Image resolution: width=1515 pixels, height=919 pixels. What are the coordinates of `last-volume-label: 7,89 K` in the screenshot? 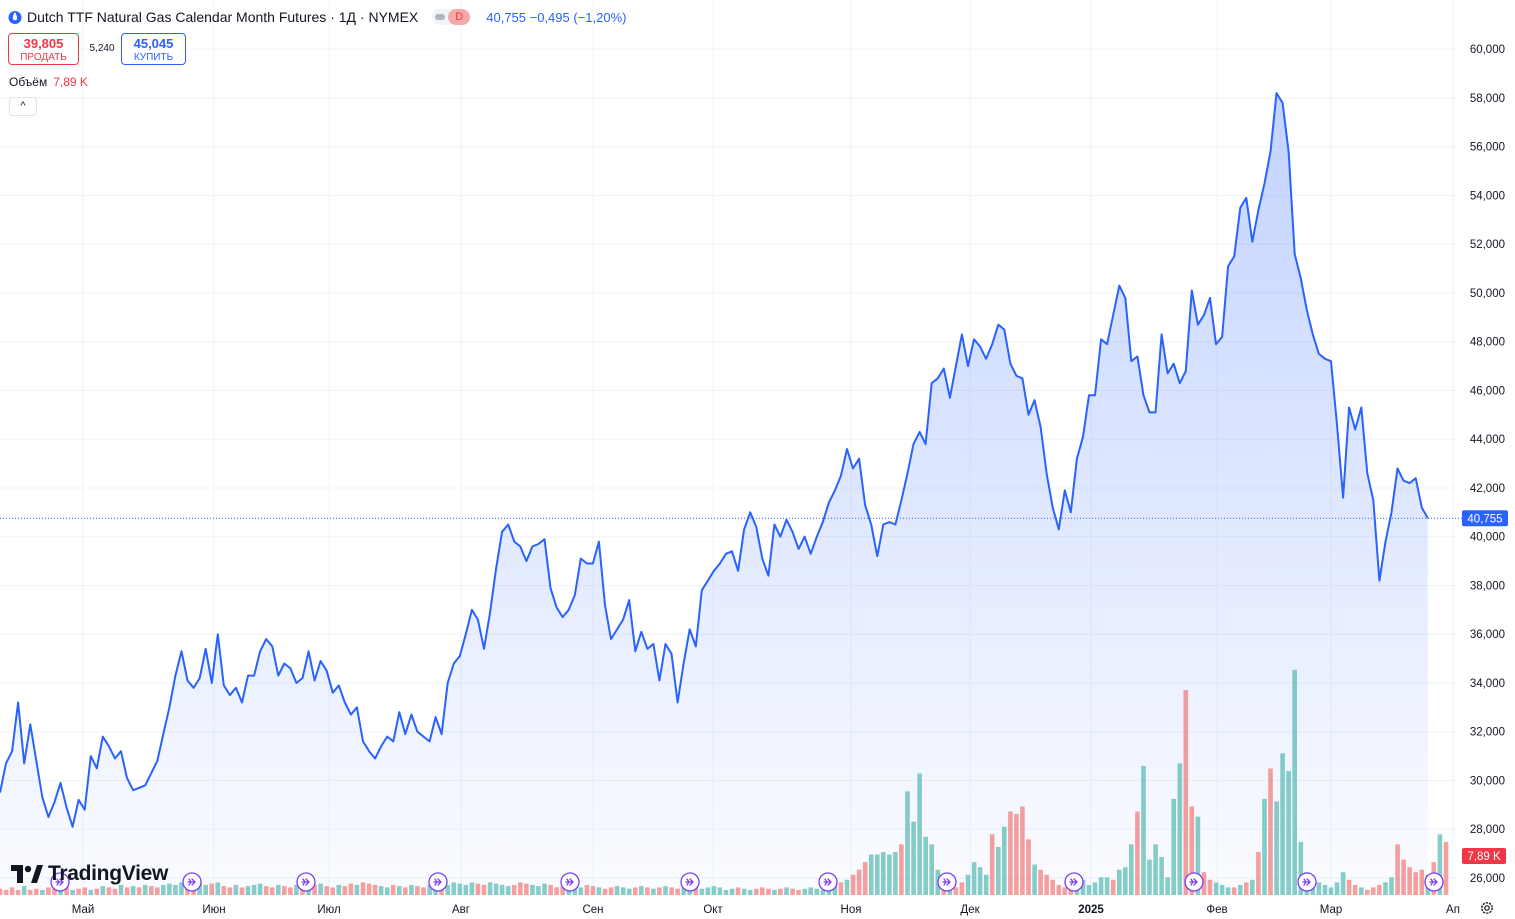 It's located at (1484, 857).